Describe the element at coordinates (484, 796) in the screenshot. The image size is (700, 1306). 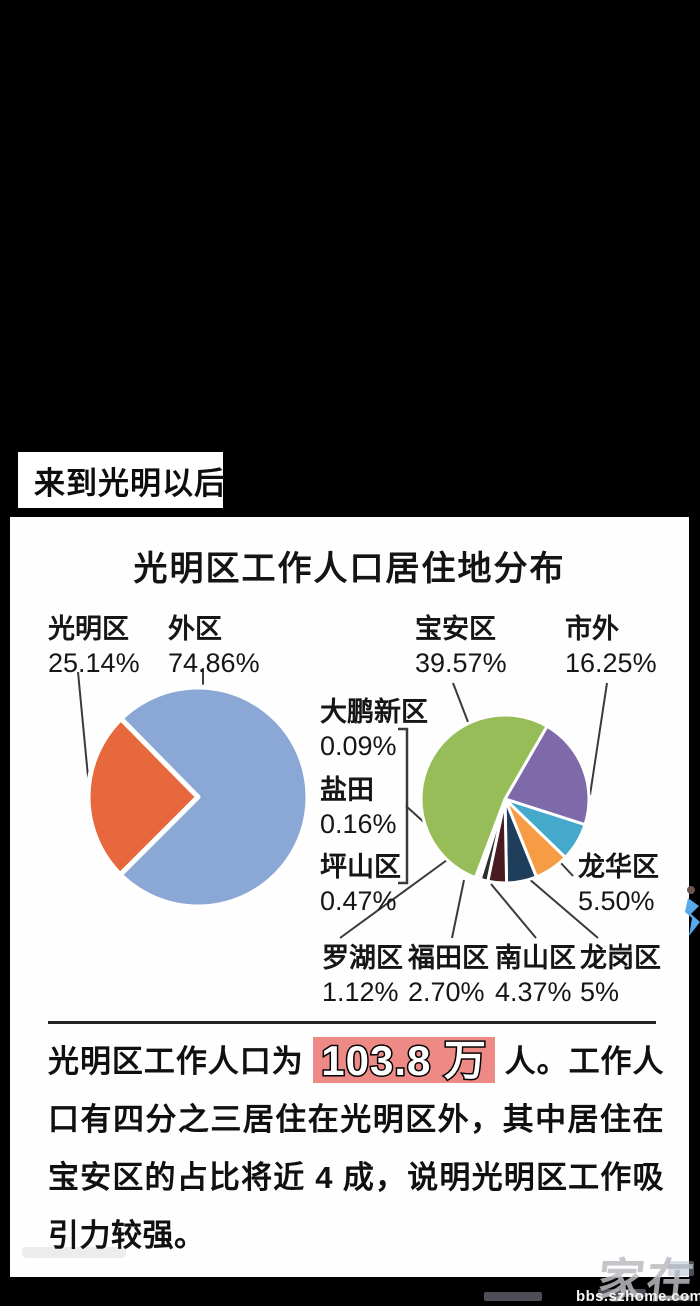
I see `pie-slice-宝安区` at that location.